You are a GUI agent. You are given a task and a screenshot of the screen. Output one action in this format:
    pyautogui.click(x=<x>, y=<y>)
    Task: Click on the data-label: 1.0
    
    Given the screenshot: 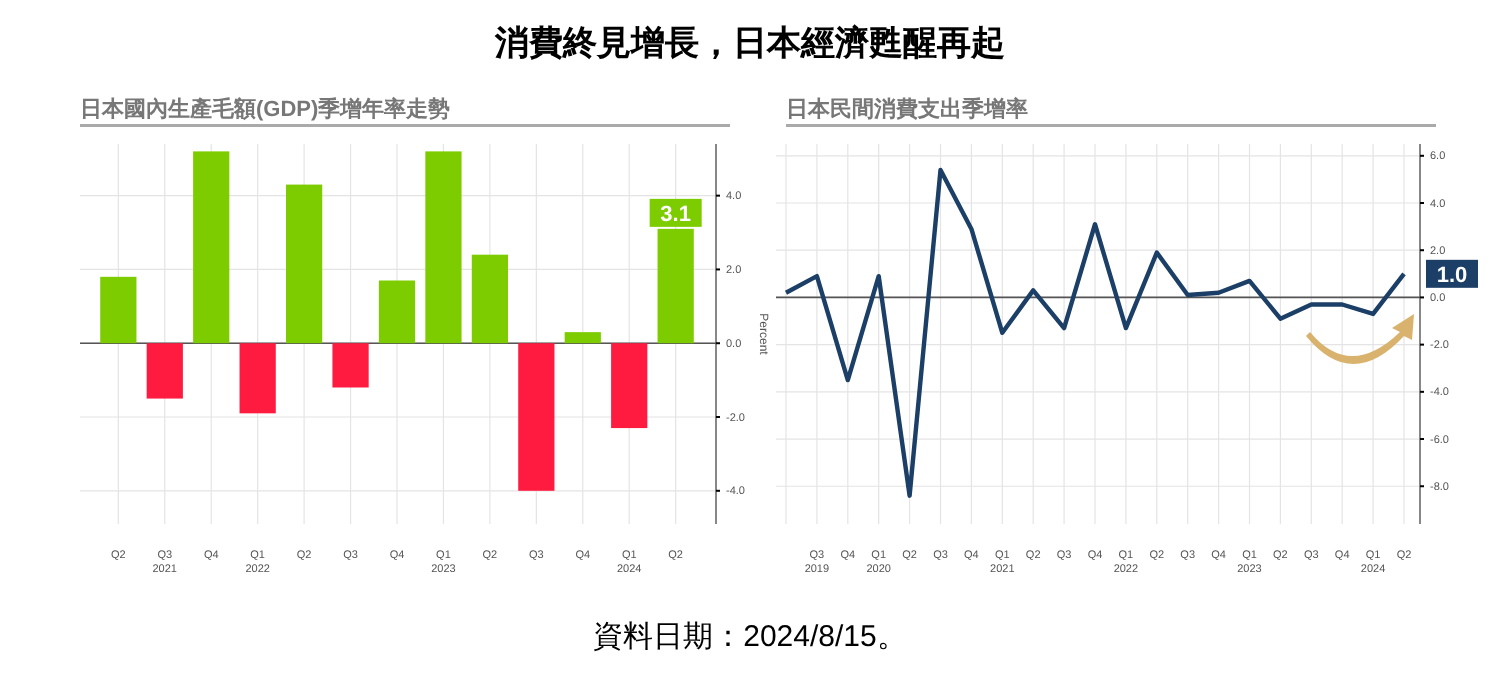 What is the action you would take?
    pyautogui.click(x=1452, y=275)
    